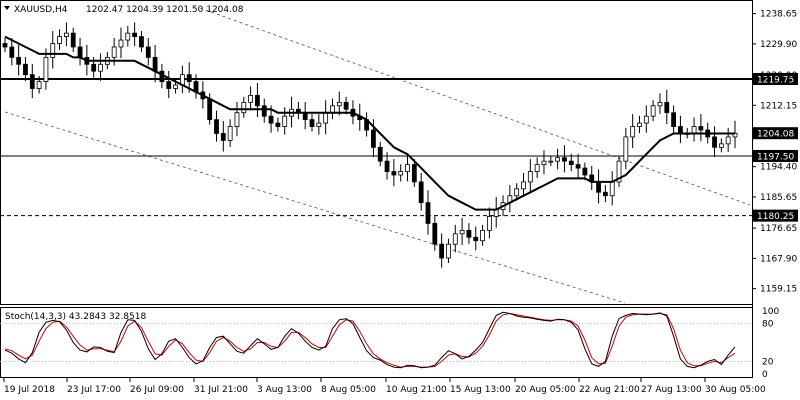 Image resolution: width=800 pixels, height=400 pixels. I want to click on price-tick-label: 1212.15, so click(778, 106).